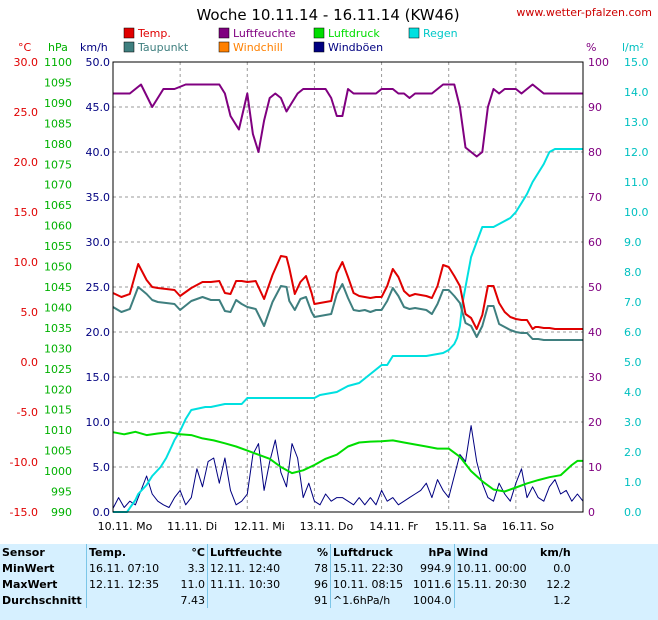  I want to click on rain-tick-label: 4.0, so click(633, 392).